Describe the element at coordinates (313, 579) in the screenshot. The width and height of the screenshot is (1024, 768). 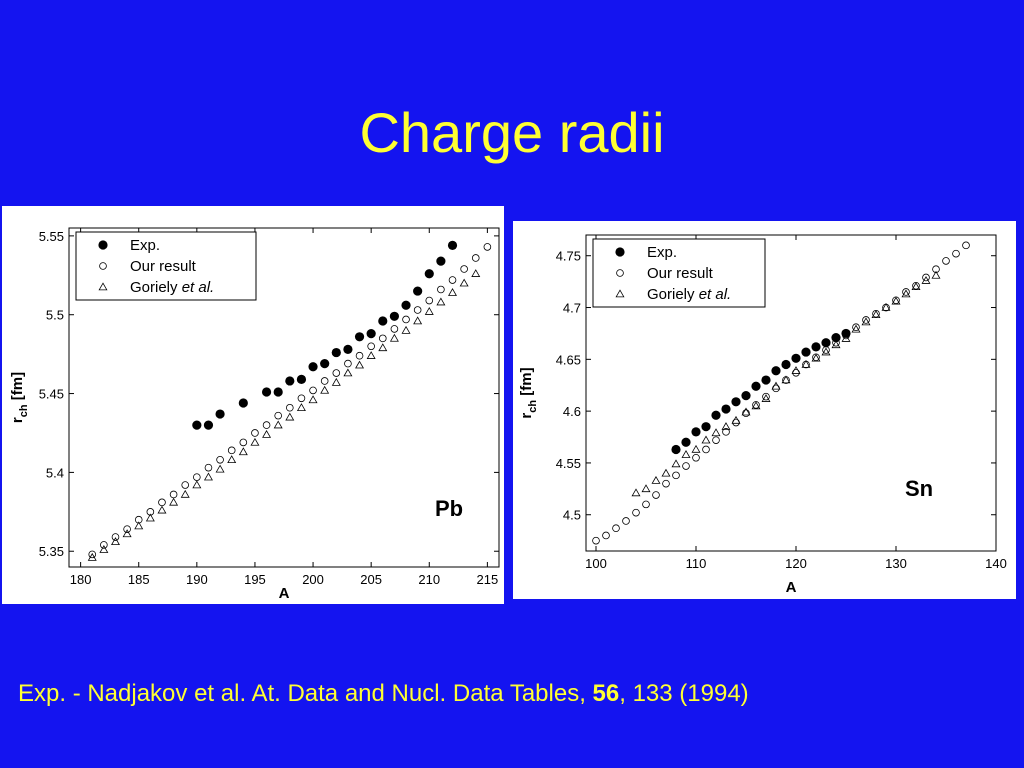
I see `pb-x-tick-label: 200` at that location.